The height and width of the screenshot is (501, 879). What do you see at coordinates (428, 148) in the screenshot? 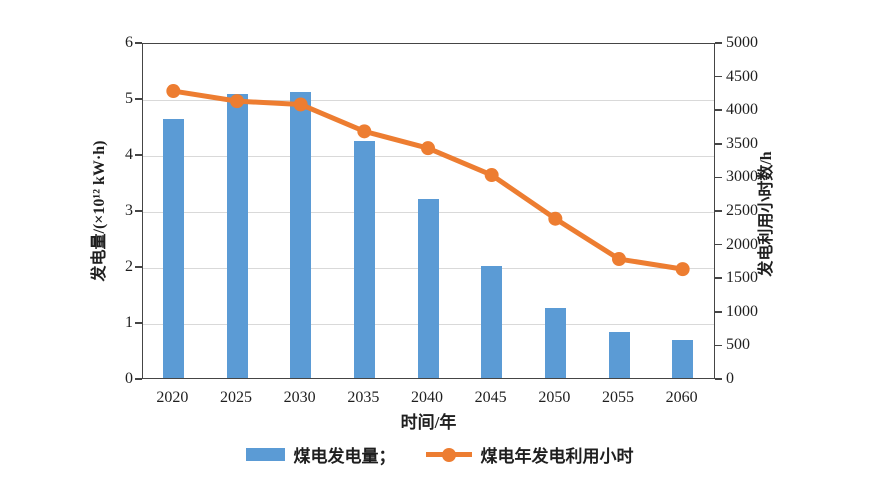
I see `line-point-2040` at bounding box center [428, 148].